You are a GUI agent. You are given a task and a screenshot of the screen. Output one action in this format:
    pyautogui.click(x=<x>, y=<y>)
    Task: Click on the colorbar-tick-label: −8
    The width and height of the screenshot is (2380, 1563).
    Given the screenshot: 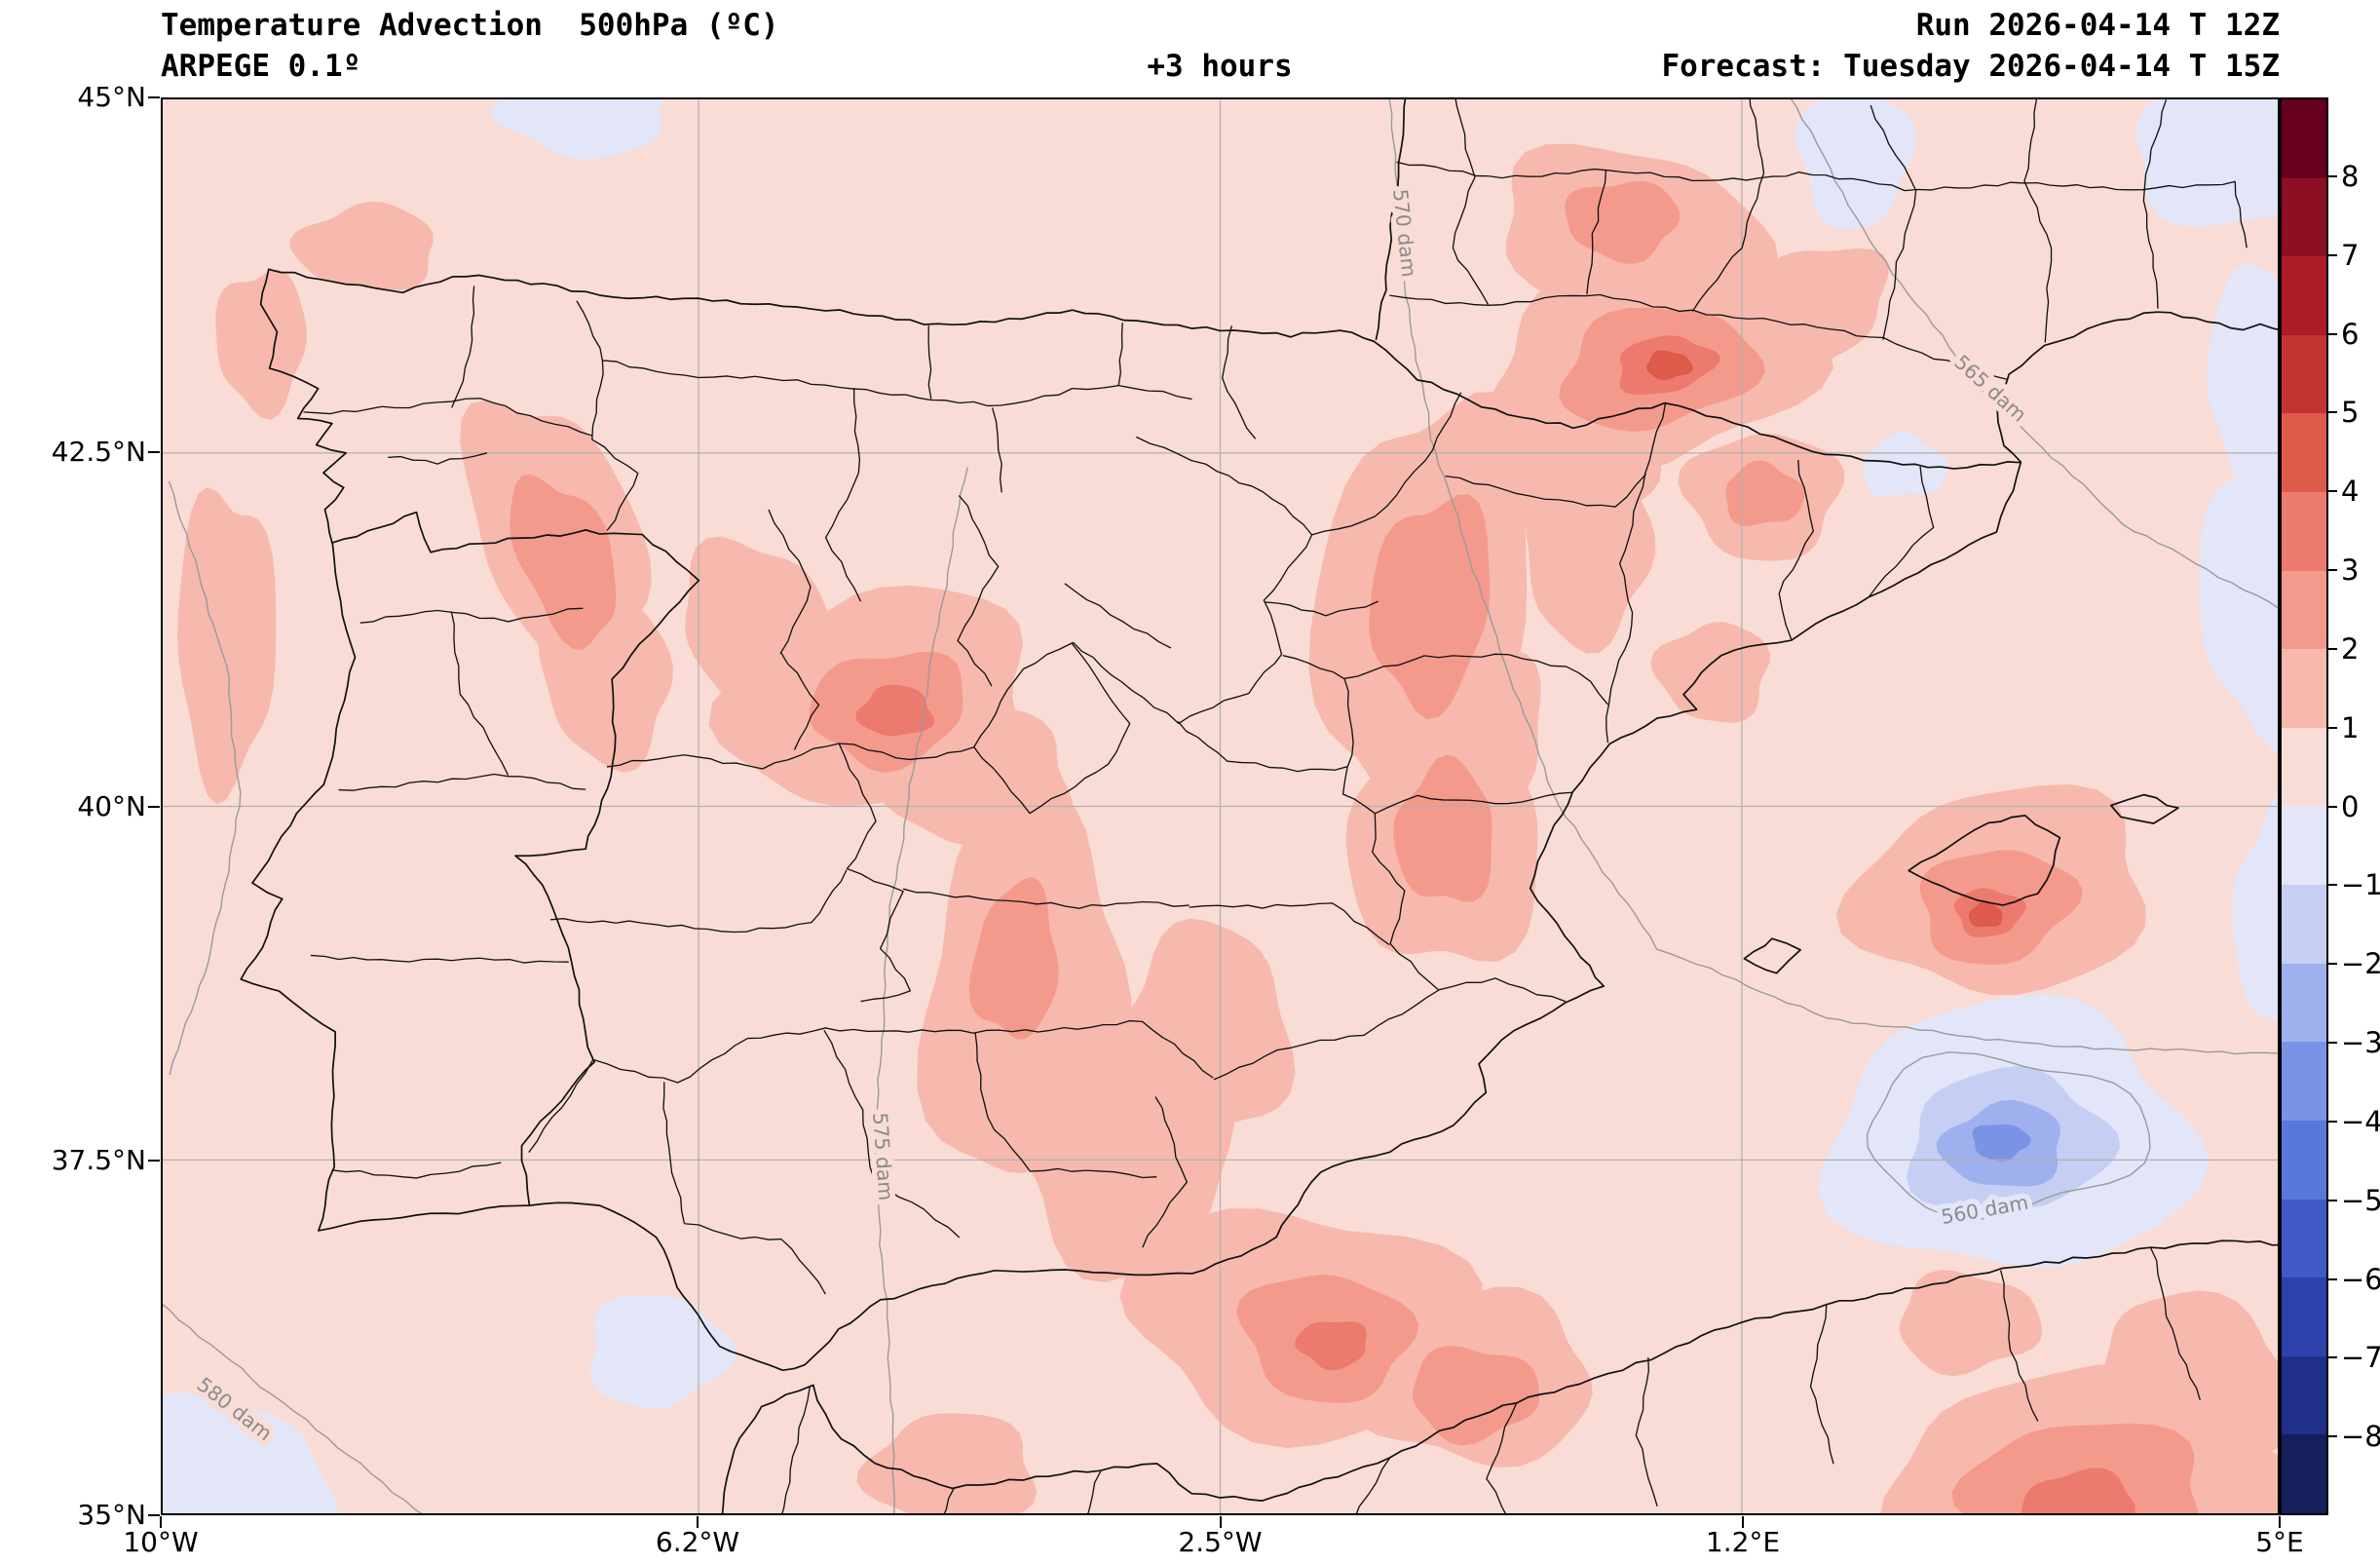 What is the action you would take?
    pyautogui.click(x=2360, y=1437)
    